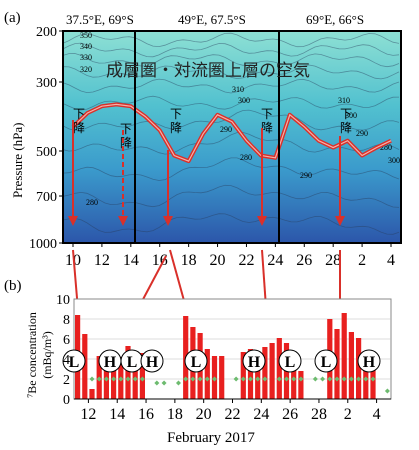  I want to click on descent-pressure-line-core, so click(232, 132).